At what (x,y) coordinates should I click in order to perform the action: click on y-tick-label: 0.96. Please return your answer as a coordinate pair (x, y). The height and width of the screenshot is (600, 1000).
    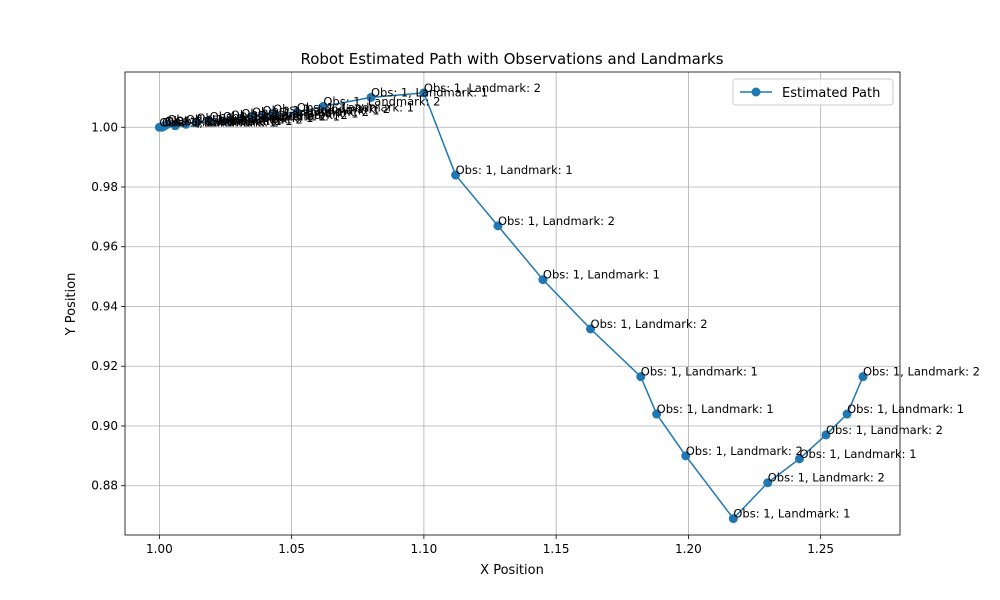
    Looking at the image, I should click on (104, 247).